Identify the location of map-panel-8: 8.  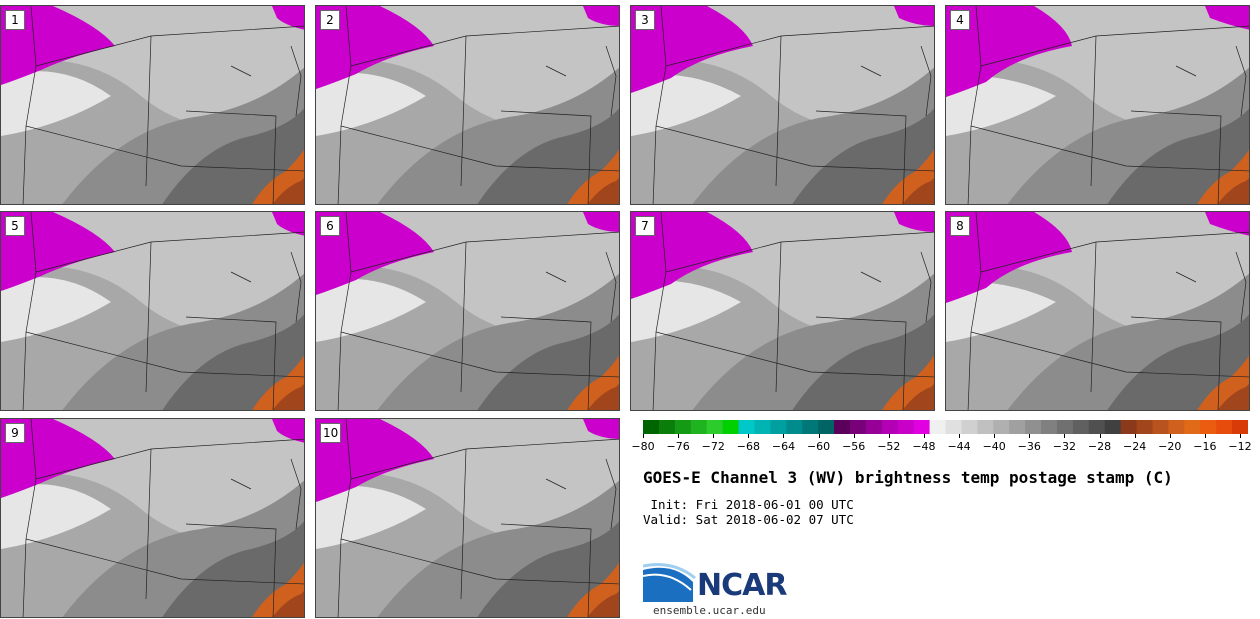
(1097, 311).